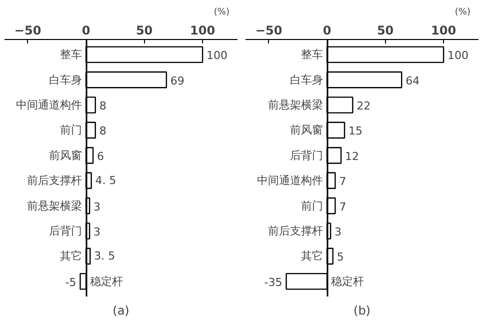 This screenshot has width=482, height=325. Describe the element at coordinates (362, 311) in the screenshot. I see `text: (b)` at that location.